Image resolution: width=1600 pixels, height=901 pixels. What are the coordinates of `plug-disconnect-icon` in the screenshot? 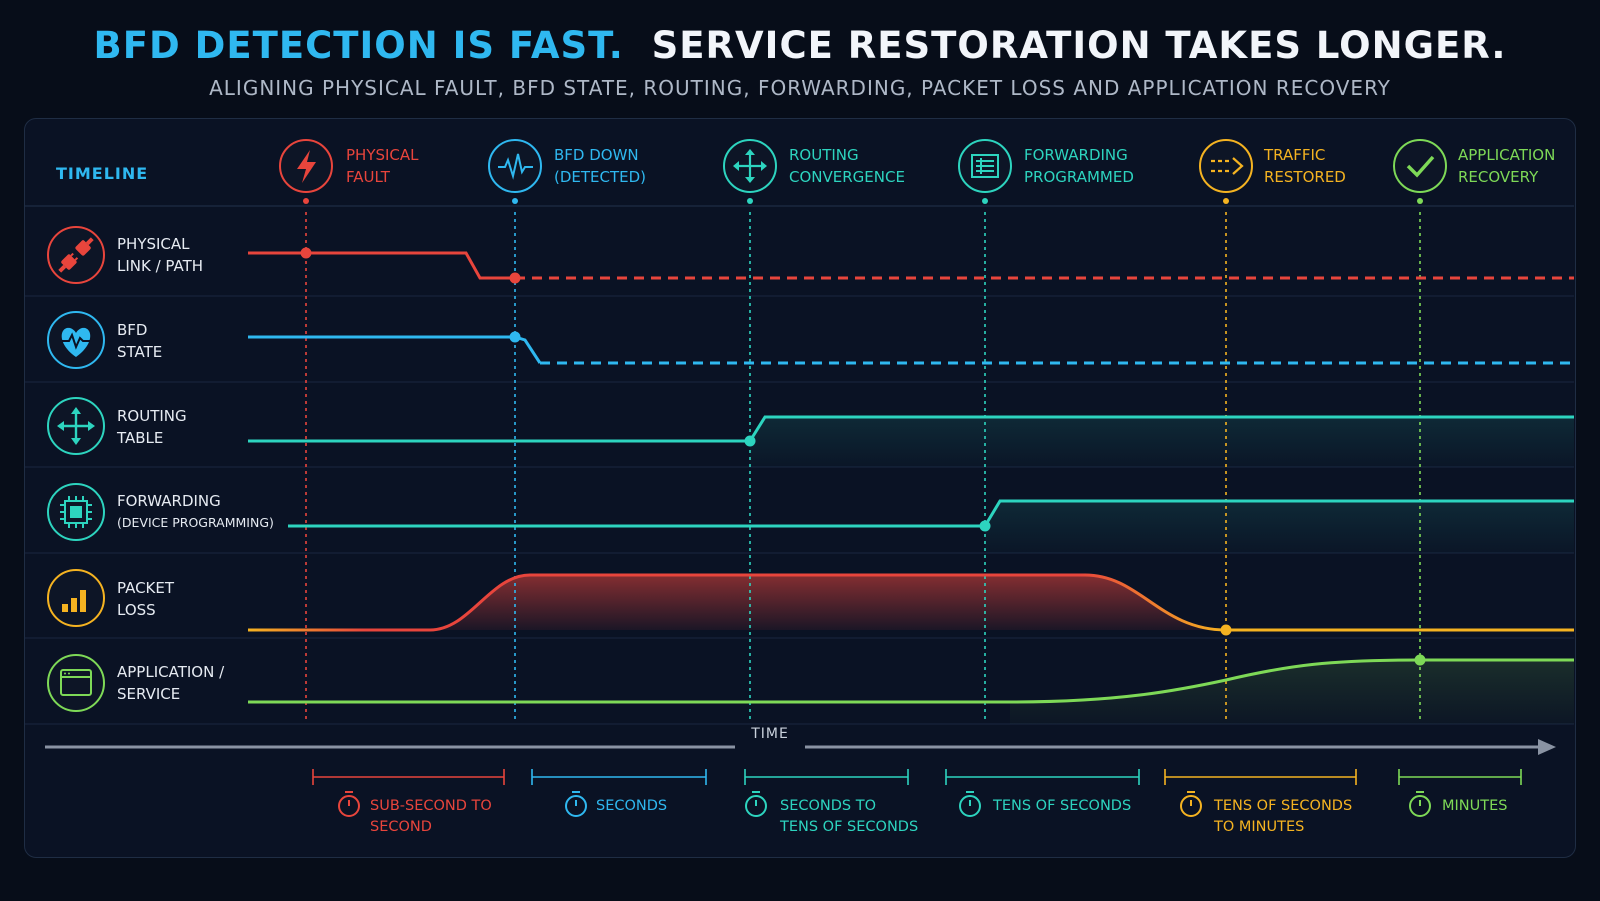 It's located at (76, 255).